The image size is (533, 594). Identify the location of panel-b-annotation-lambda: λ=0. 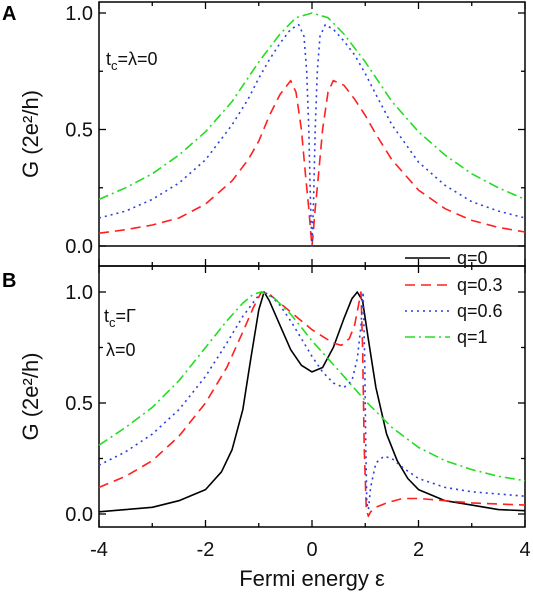
(121, 350).